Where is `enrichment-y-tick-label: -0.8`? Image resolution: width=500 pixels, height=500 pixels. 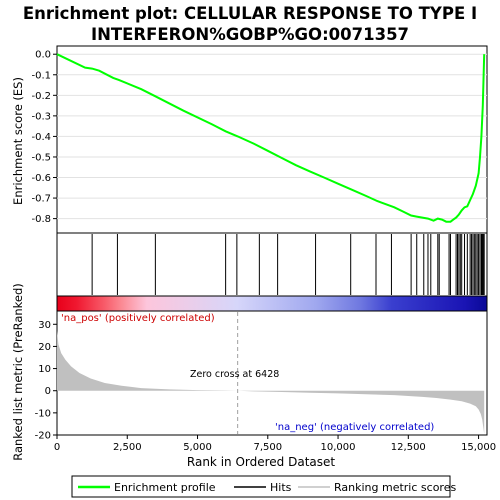
enrichment-y-tick-label: -0.8 is located at coordinates (41, 219).